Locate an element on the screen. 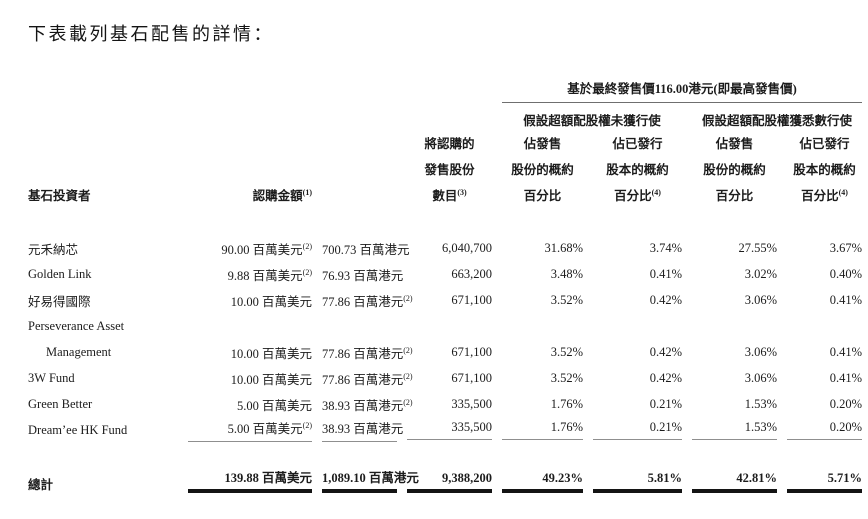  pct-offer-not-exercised: 3.48% is located at coordinates (566, 273).